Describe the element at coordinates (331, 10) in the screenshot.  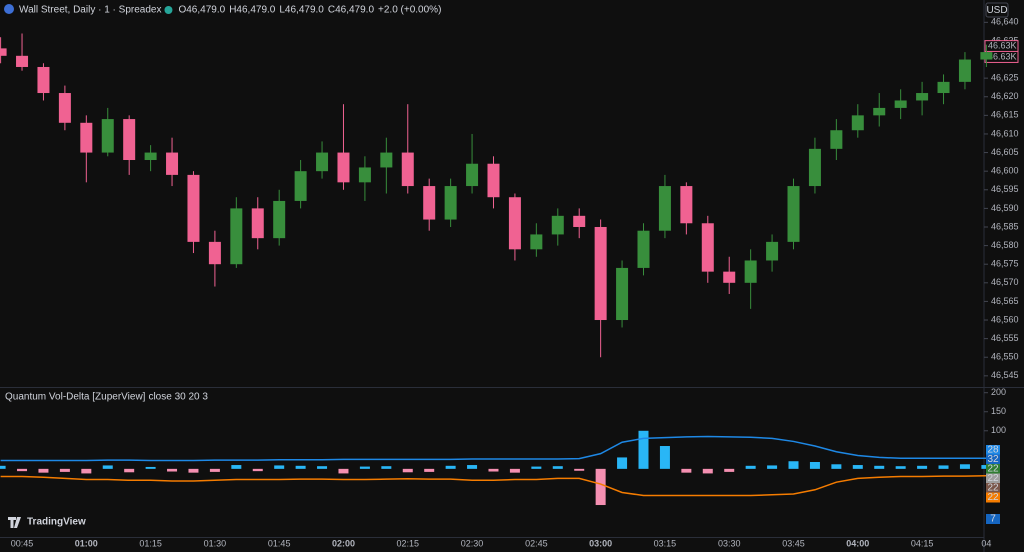
I see `ohlc-key: C` at that location.